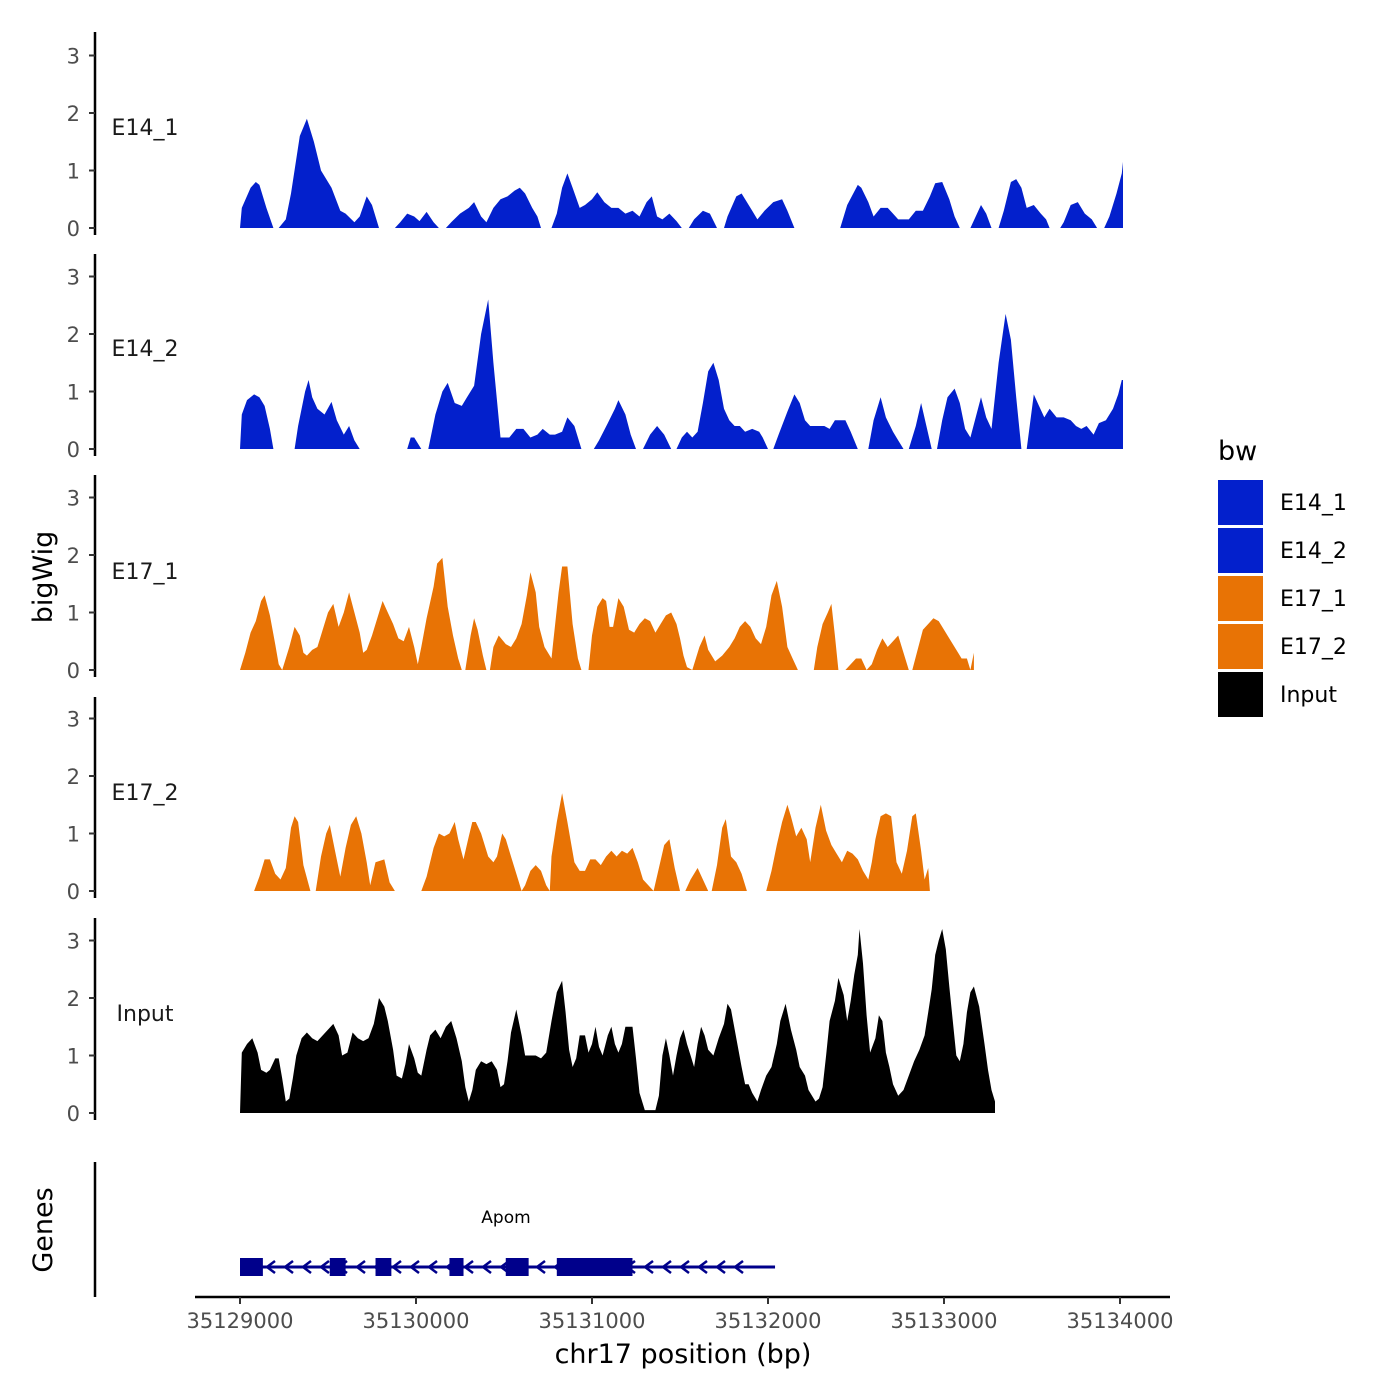 This screenshot has width=1400, height=1400. What do you see at coordinates (1313, 647) in the screenshot?
I see `legend-label-e17_2: E17_2` at bounding box center [1313, 647].